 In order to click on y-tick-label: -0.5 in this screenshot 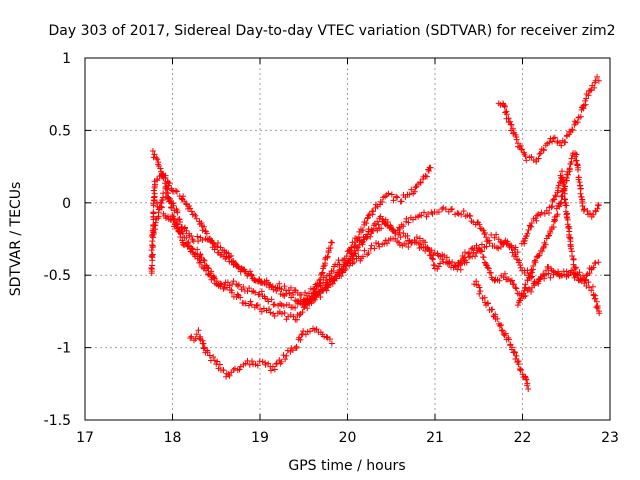, I will do `click(57, 276)`.